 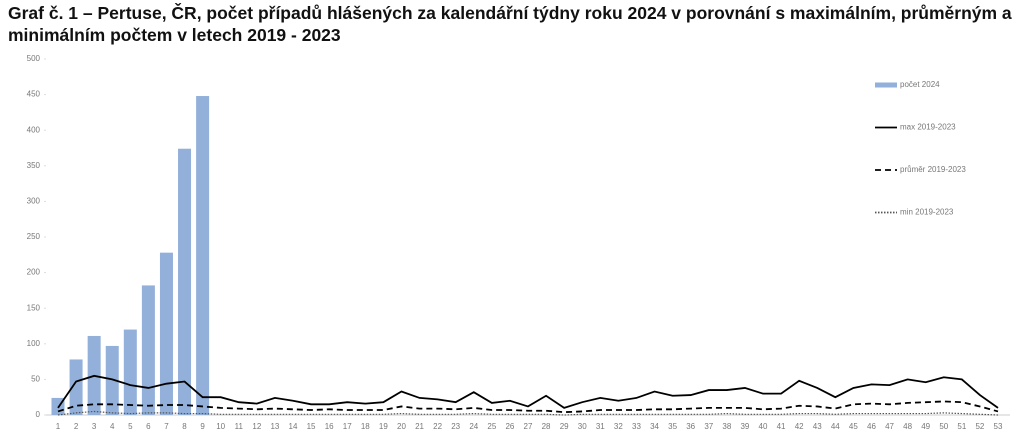 I want to click on legend-swatch, so click(x=886, y=85).